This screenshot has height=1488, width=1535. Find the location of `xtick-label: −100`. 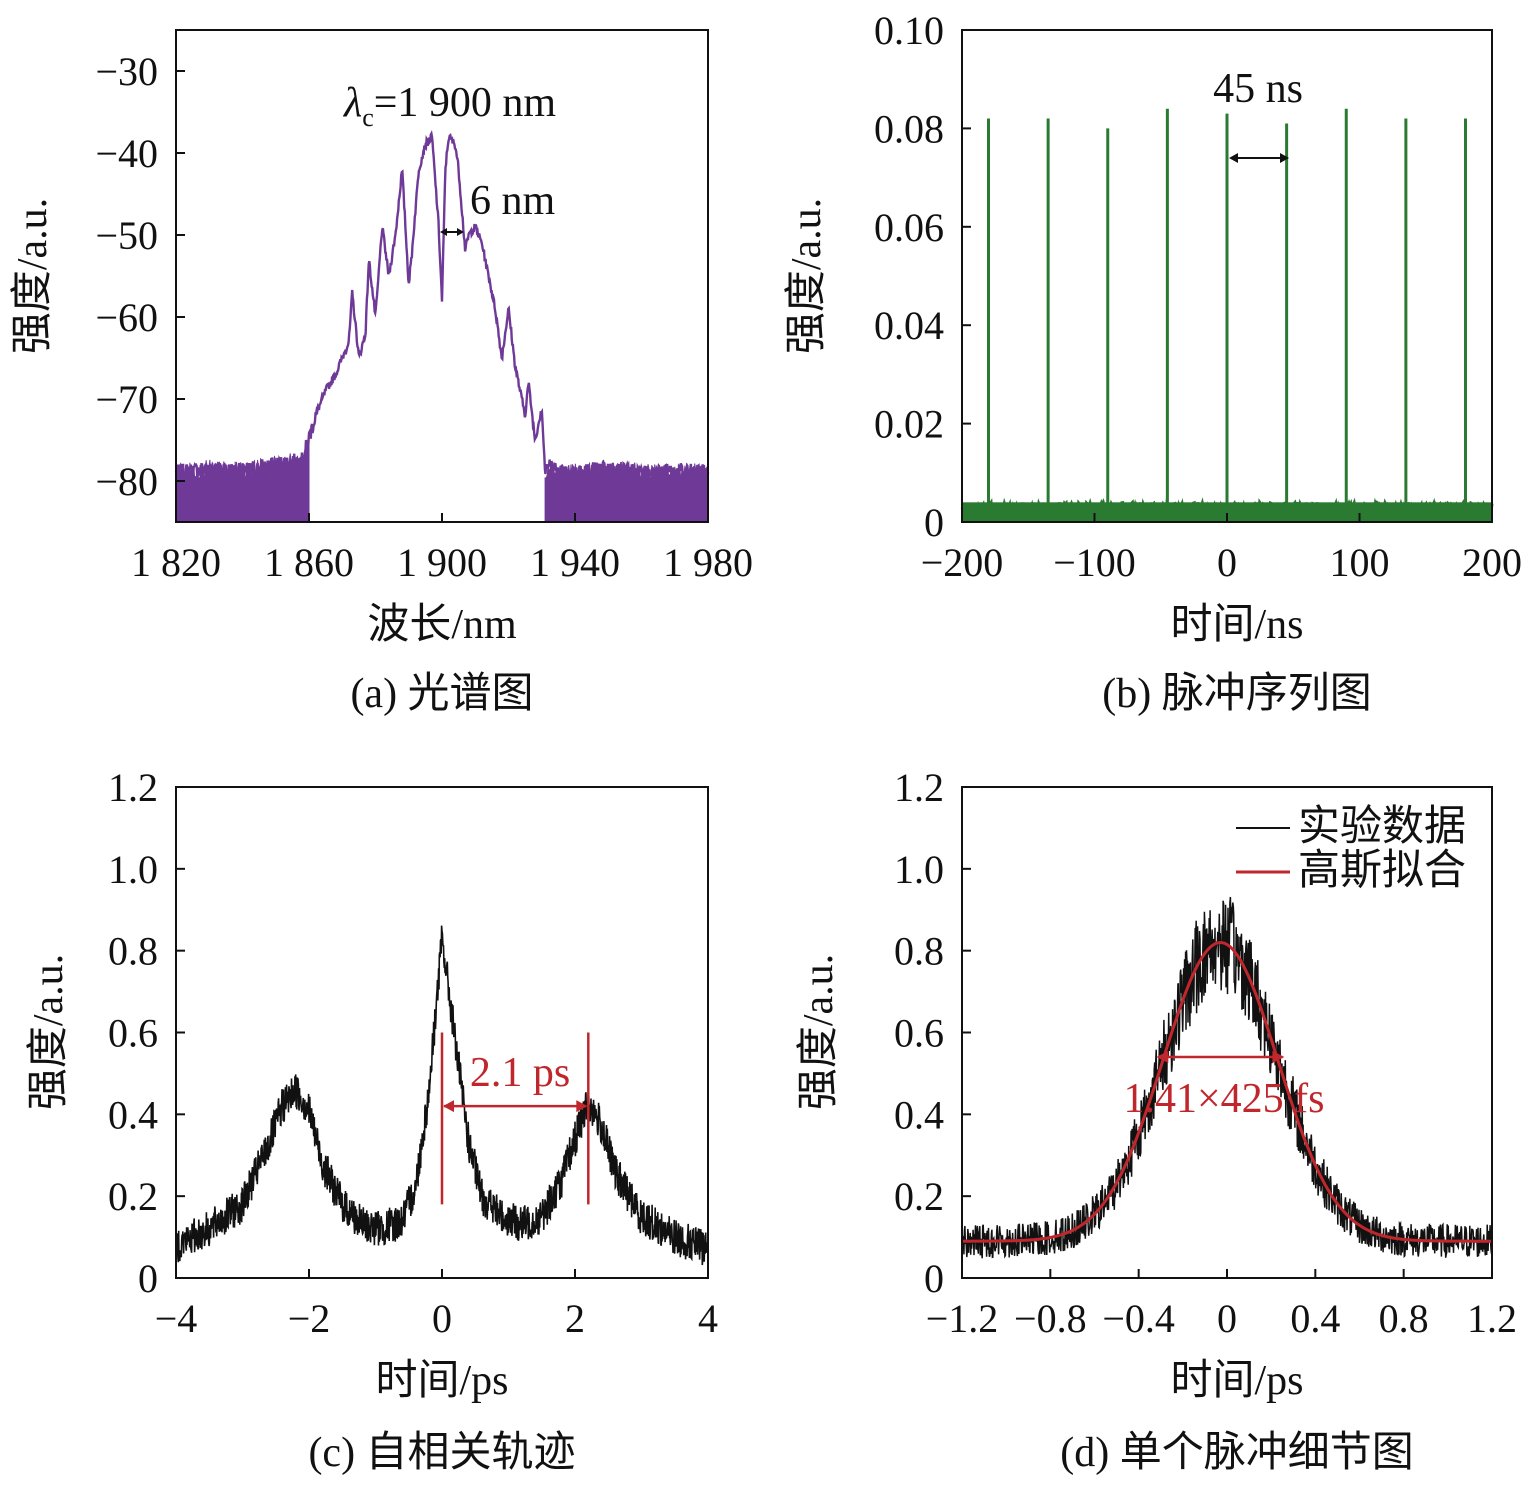

xtick-label: −100 is located at coordinates (1094, 562).